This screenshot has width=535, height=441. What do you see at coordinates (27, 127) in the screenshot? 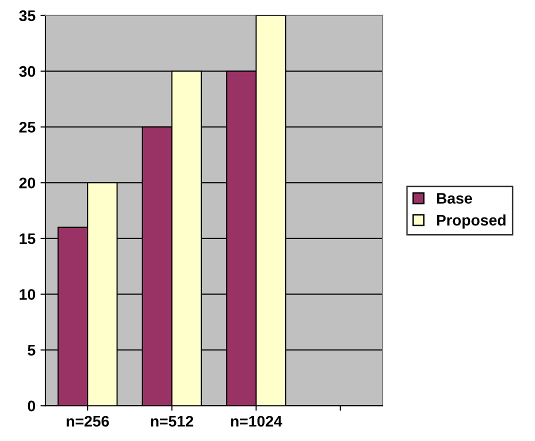
I see `y-tick-label: 25` at bounding box center [27, 127].